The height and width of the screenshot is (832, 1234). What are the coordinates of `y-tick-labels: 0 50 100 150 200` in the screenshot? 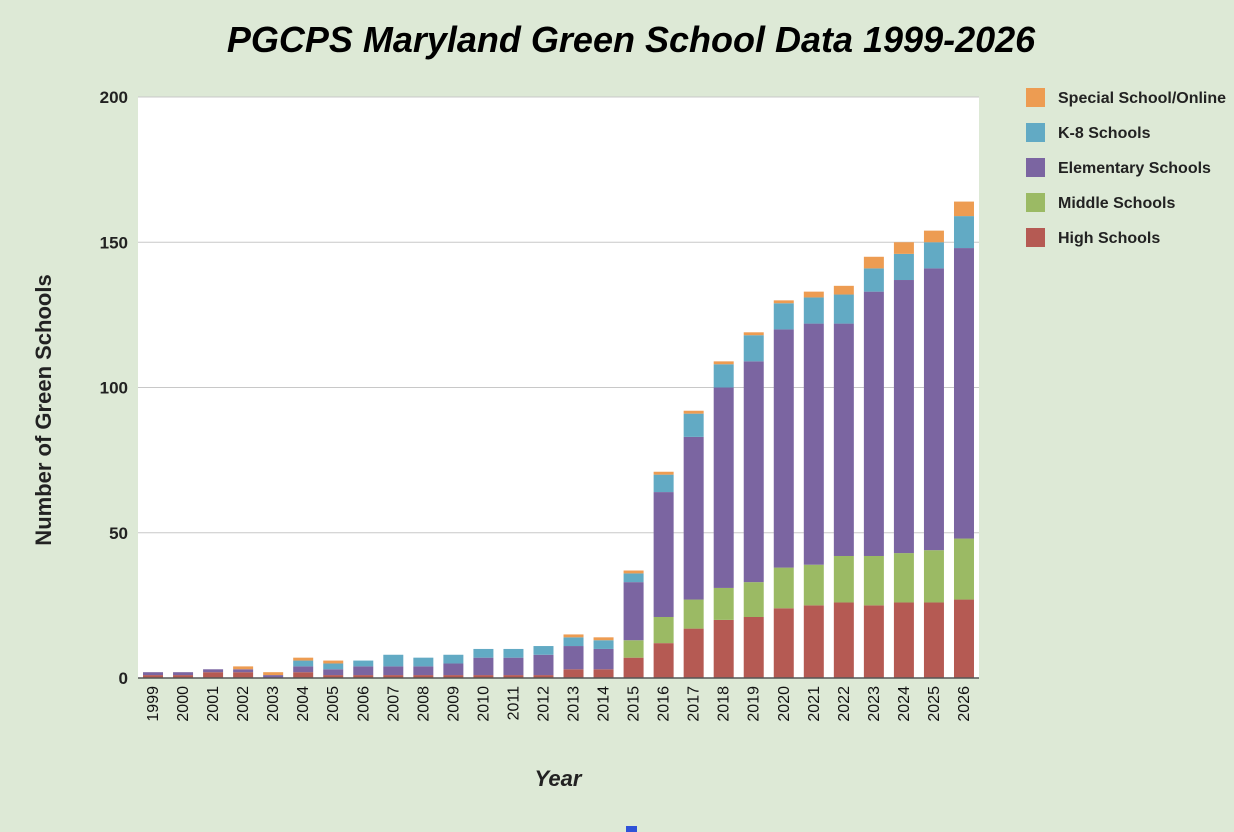 It's located at (114, 388).